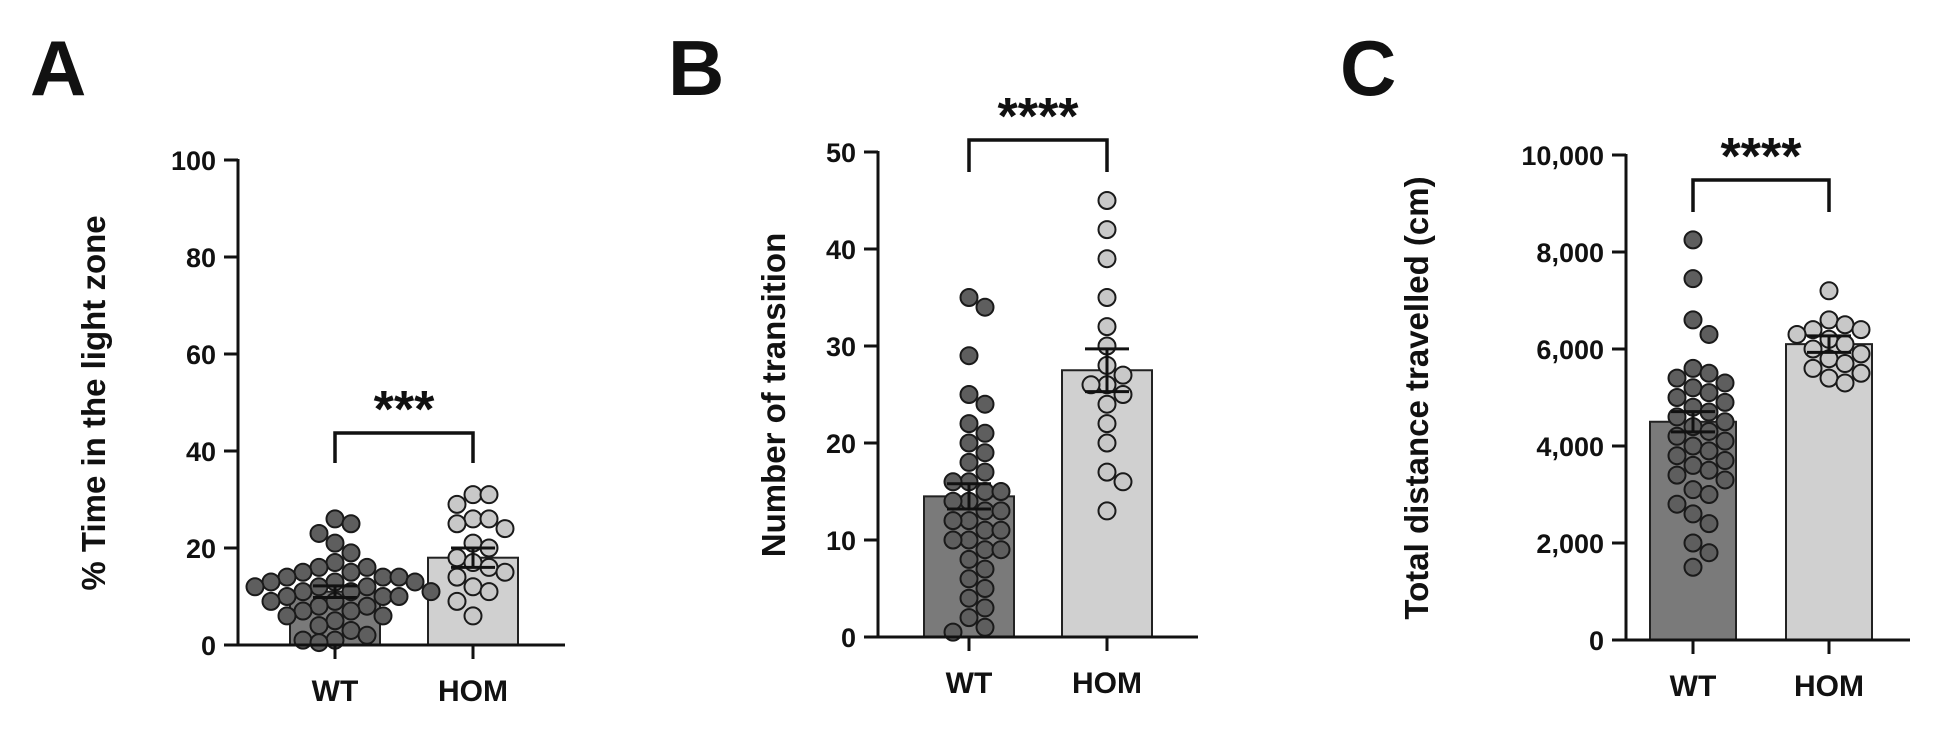  Describe the element at coordinates (1416, 397) in the screenshot. I see `y-axis-label: Total distance travelled (cm)` at that location.